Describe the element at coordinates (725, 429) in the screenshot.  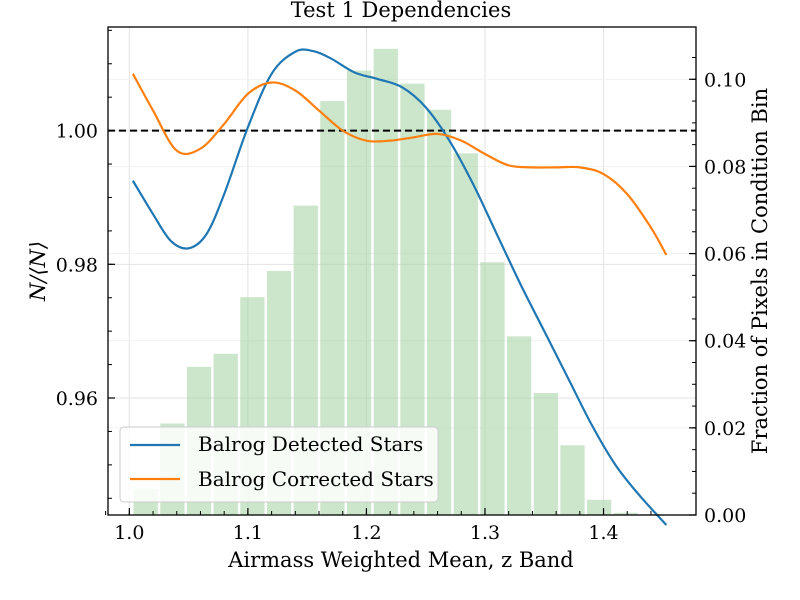
I see `y2-tick-label: 0.02` at that location.